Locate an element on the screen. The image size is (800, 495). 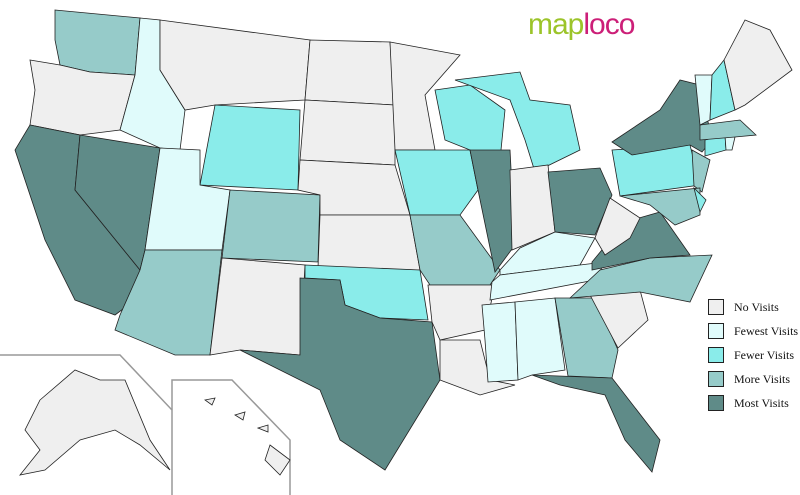
state-al is located at coordinates (540, 339).